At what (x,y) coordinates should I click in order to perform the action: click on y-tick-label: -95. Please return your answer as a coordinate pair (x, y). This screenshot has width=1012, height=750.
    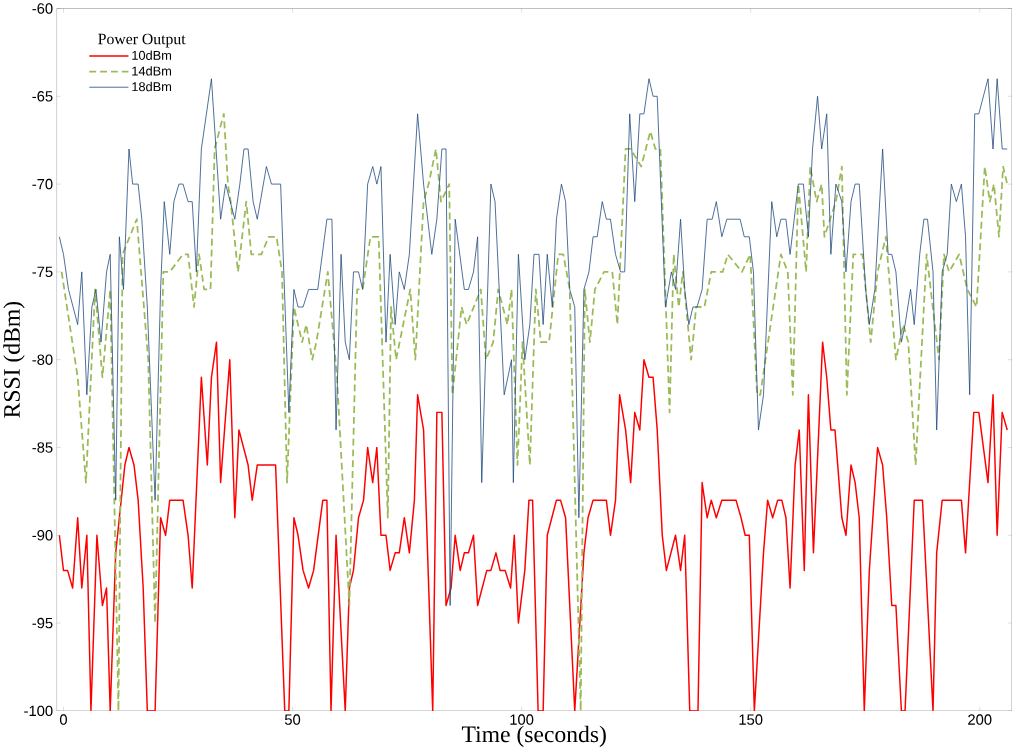
    Looking at the image, I should click on (42, 623).